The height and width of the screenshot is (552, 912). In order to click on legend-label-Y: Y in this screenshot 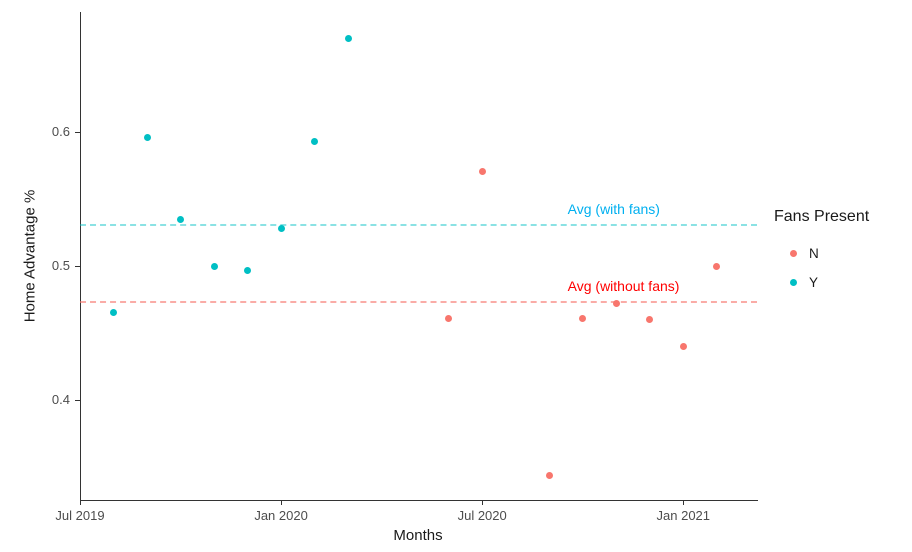, I will do `click(814, 282)`.